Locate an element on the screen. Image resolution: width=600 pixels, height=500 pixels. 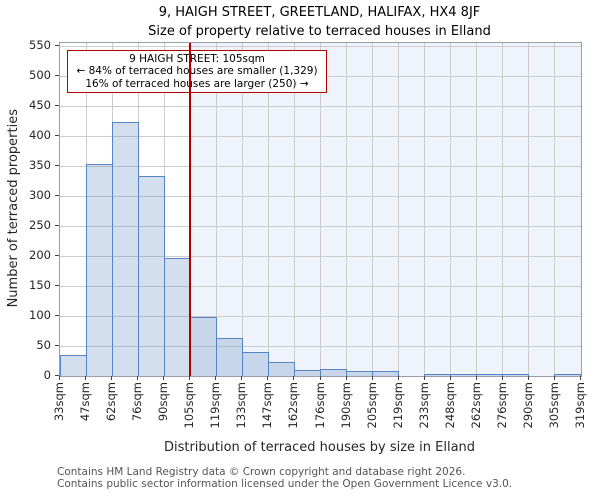
y-tick-label: 350 is located at coordinates (40, 165).